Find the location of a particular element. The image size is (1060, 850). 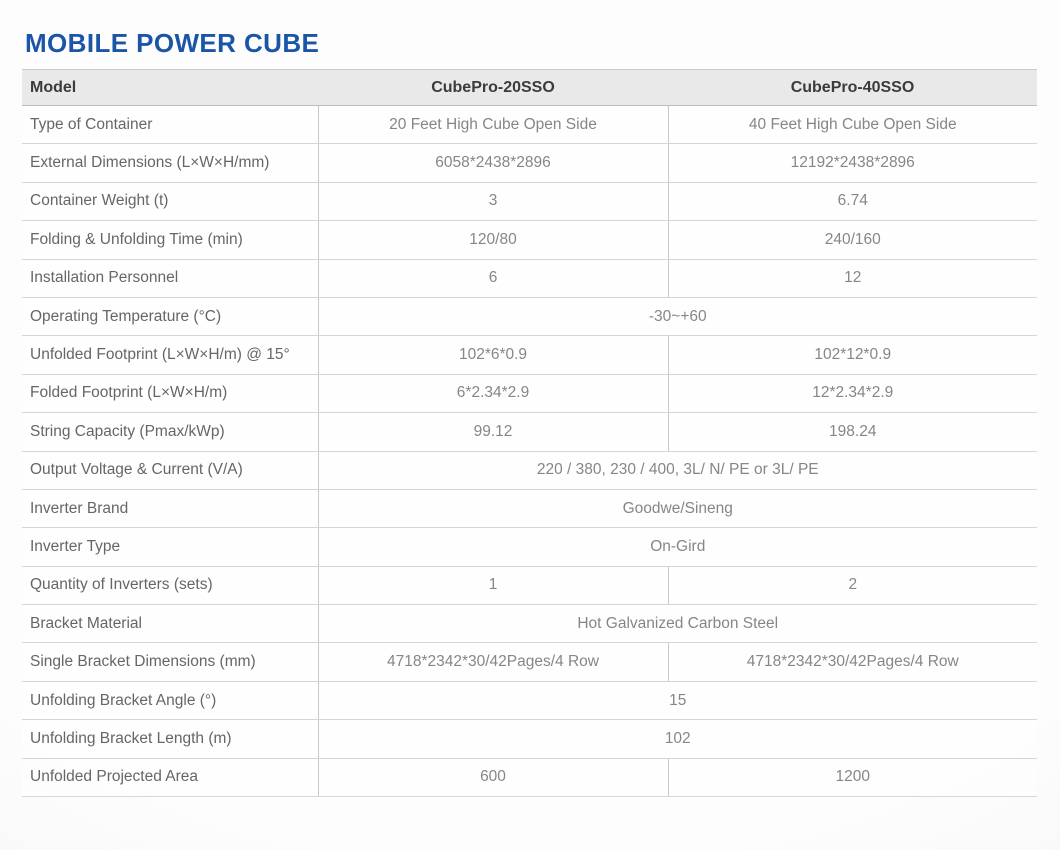

spec-value-20sso: 20 Feet High Cube Open Side is located at coordinates (493, 125).